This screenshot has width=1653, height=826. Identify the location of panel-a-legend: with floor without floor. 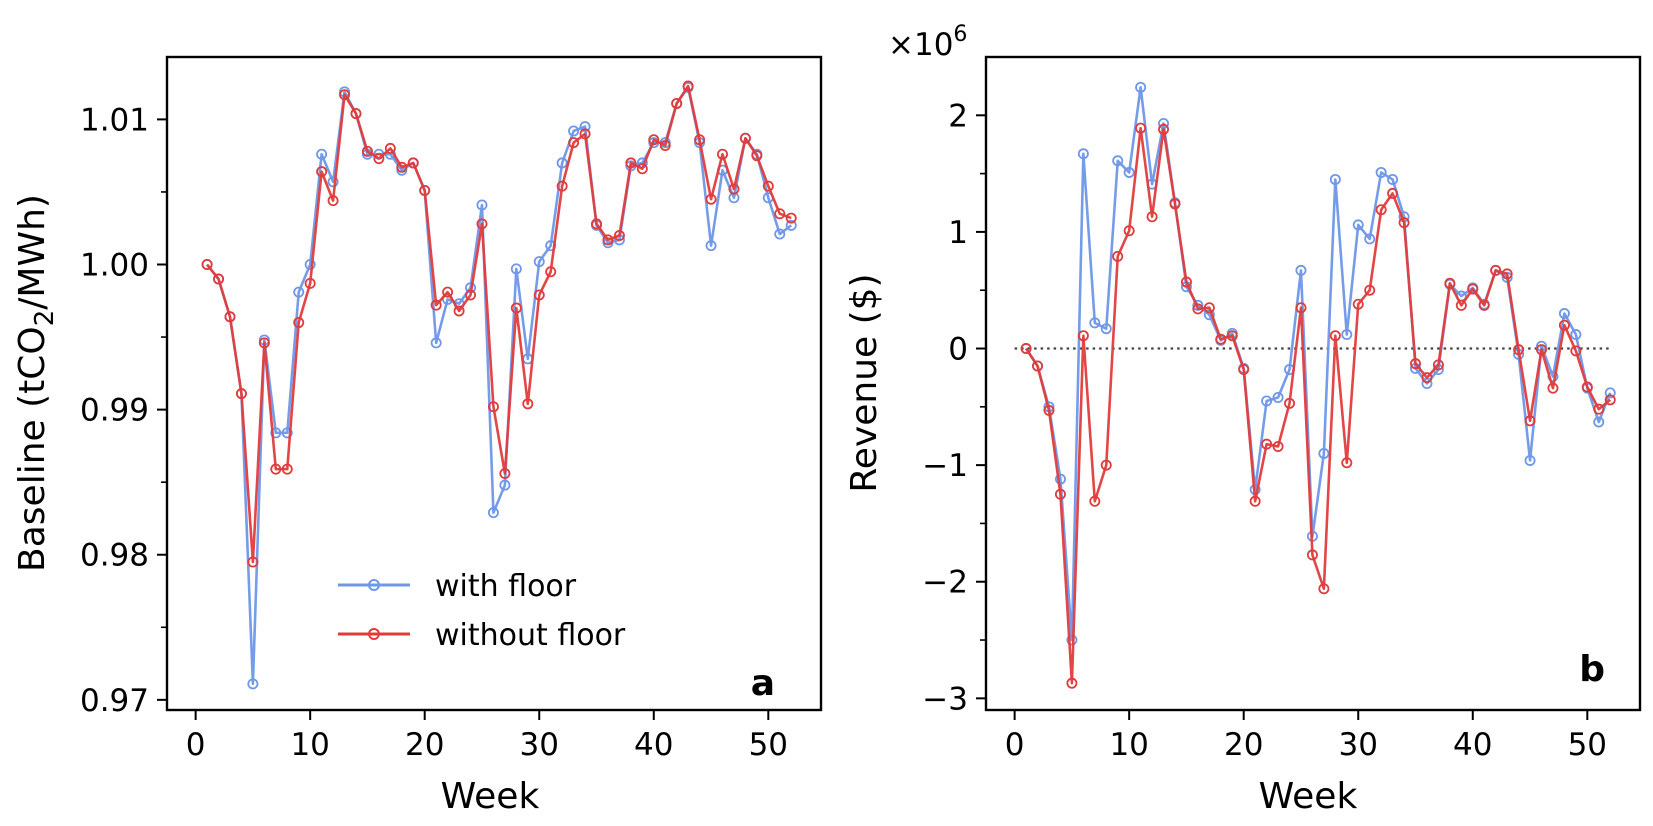
(482, 611).